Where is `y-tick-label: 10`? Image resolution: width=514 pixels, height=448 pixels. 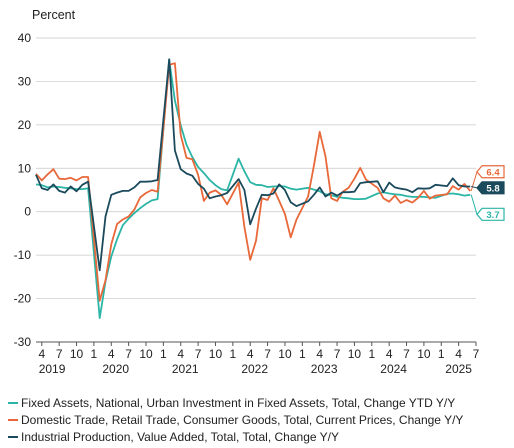
y-tick-label: 10 is located at coordinates (25, 168).